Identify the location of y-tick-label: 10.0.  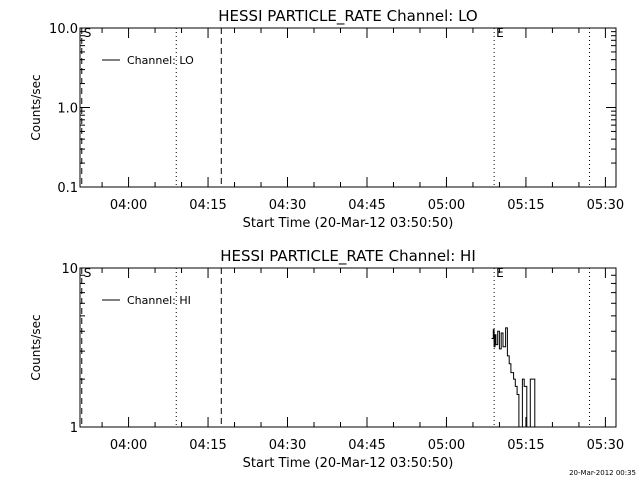
(63, 29).